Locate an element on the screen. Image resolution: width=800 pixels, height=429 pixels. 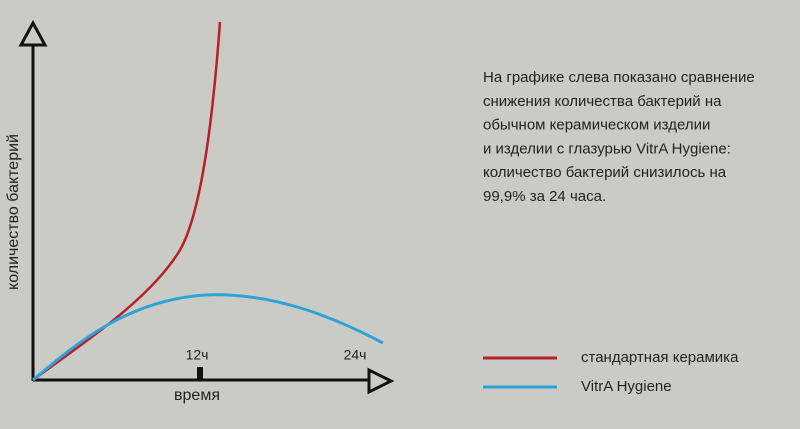
description-line: снижения количества бактерий на is located at coordinates (602, 101).